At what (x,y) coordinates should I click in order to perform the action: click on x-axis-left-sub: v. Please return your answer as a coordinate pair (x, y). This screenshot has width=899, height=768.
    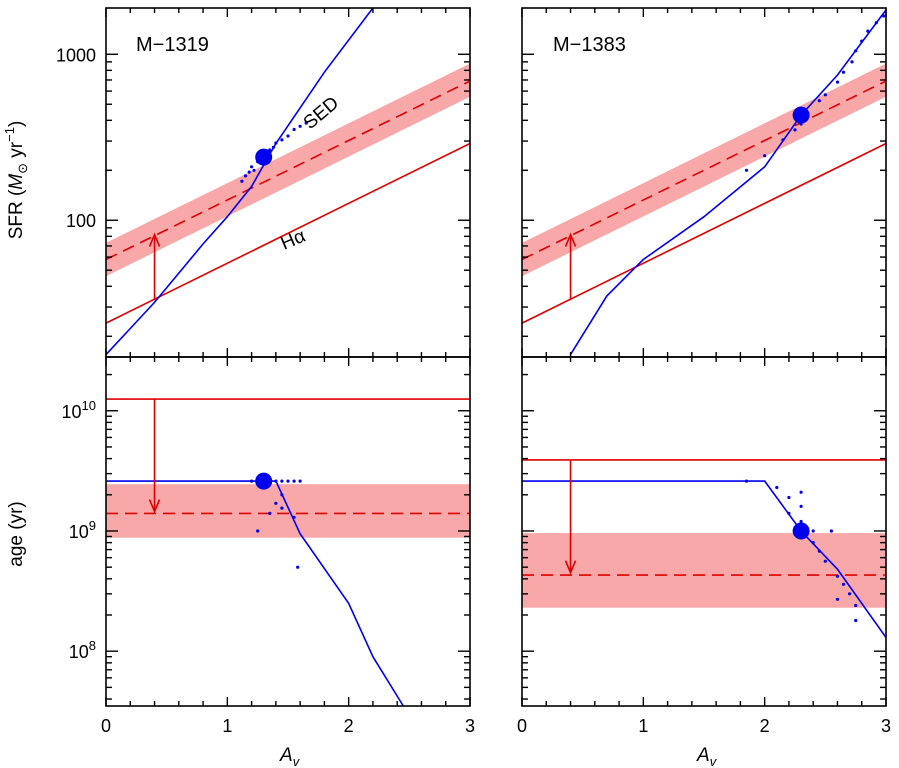
    Looking at the image, I should click on (297, 761).